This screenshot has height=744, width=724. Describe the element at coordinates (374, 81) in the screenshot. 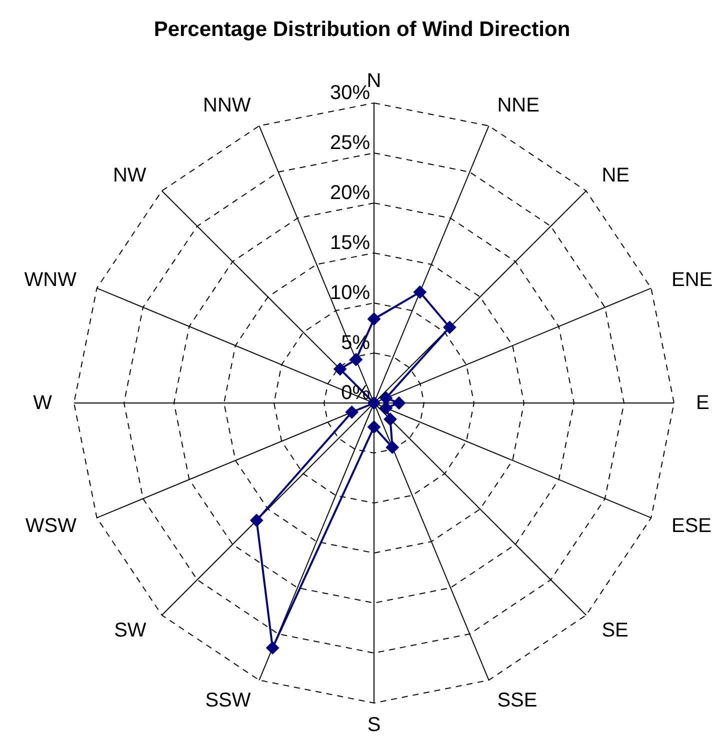

I see `spoke-label: N` at that location.